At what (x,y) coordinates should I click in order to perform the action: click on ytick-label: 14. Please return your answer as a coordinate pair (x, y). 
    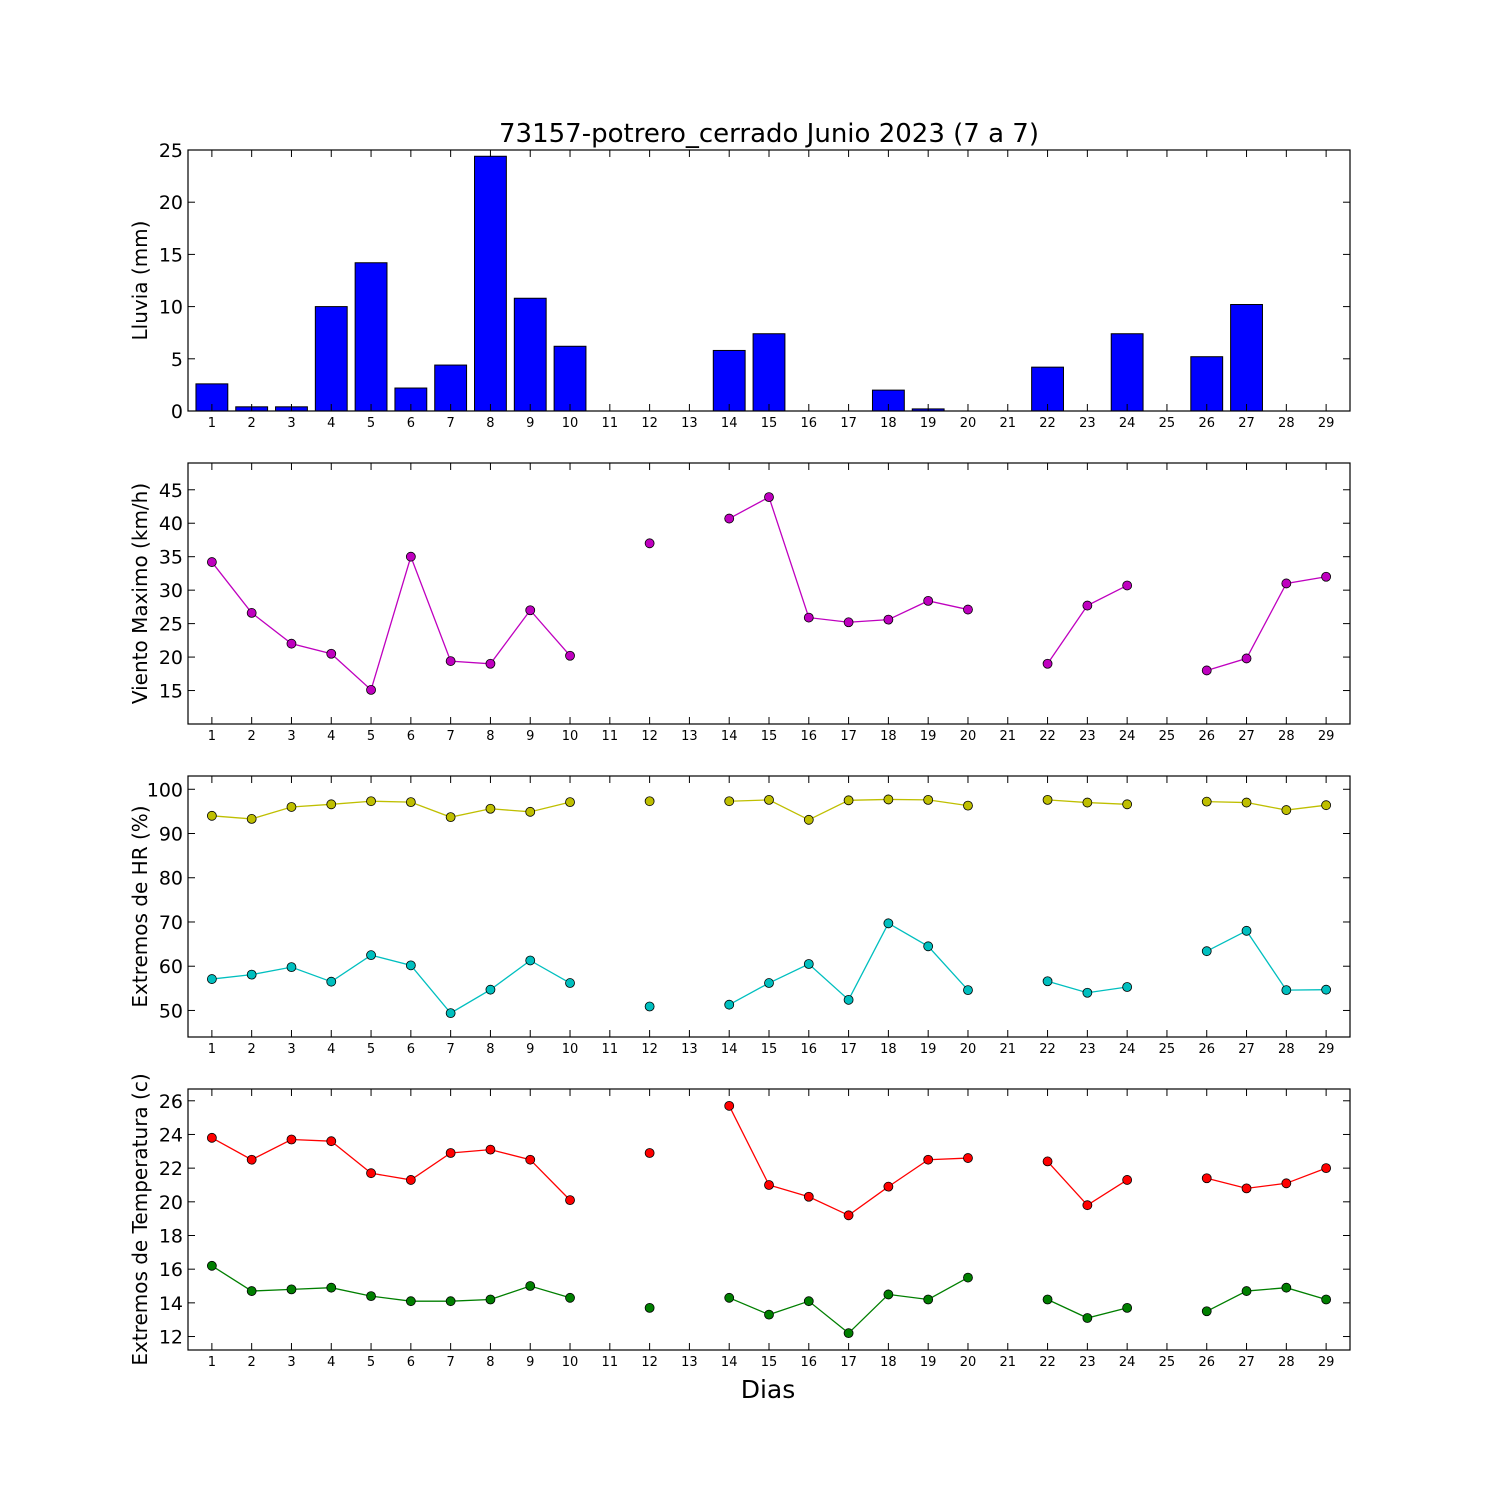
    Looking at the image, I should click on (171, 1304).